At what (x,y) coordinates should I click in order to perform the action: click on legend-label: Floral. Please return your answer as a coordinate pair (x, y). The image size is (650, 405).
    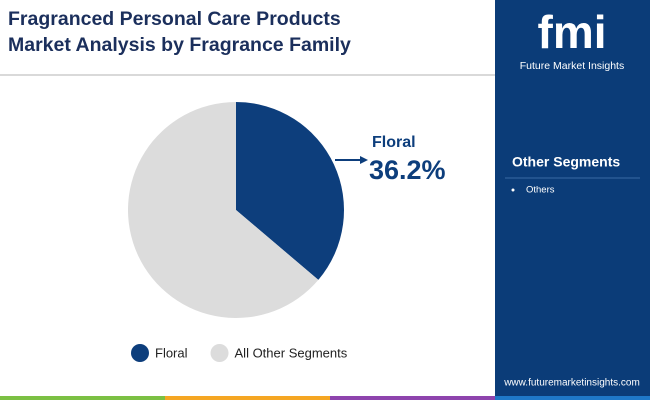
    Looking at the image, I should click on (171, 352).